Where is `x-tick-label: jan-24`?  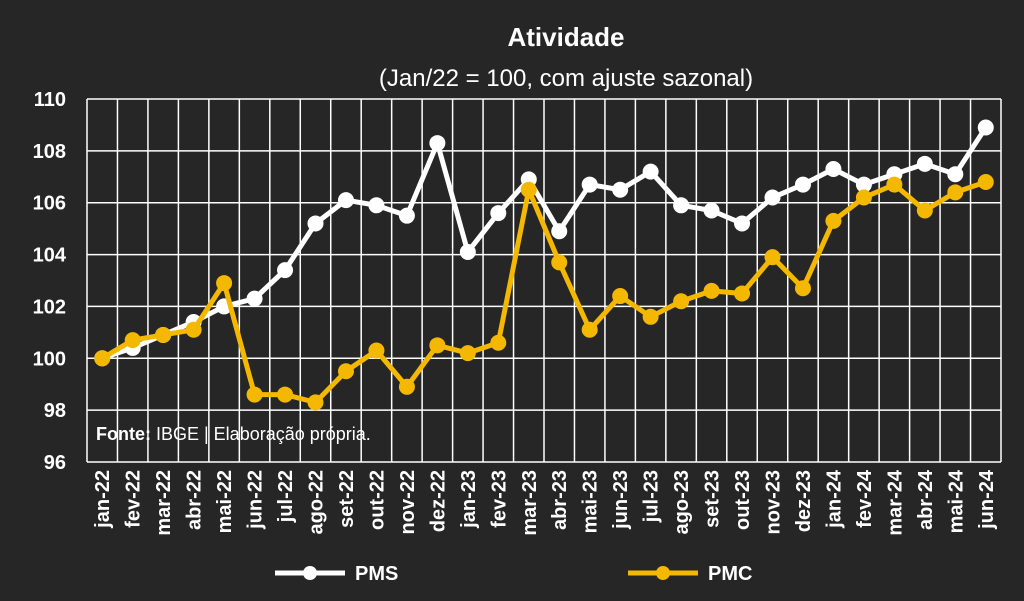 x-tick-label: jan-24 is located at coordinates (834, 499).